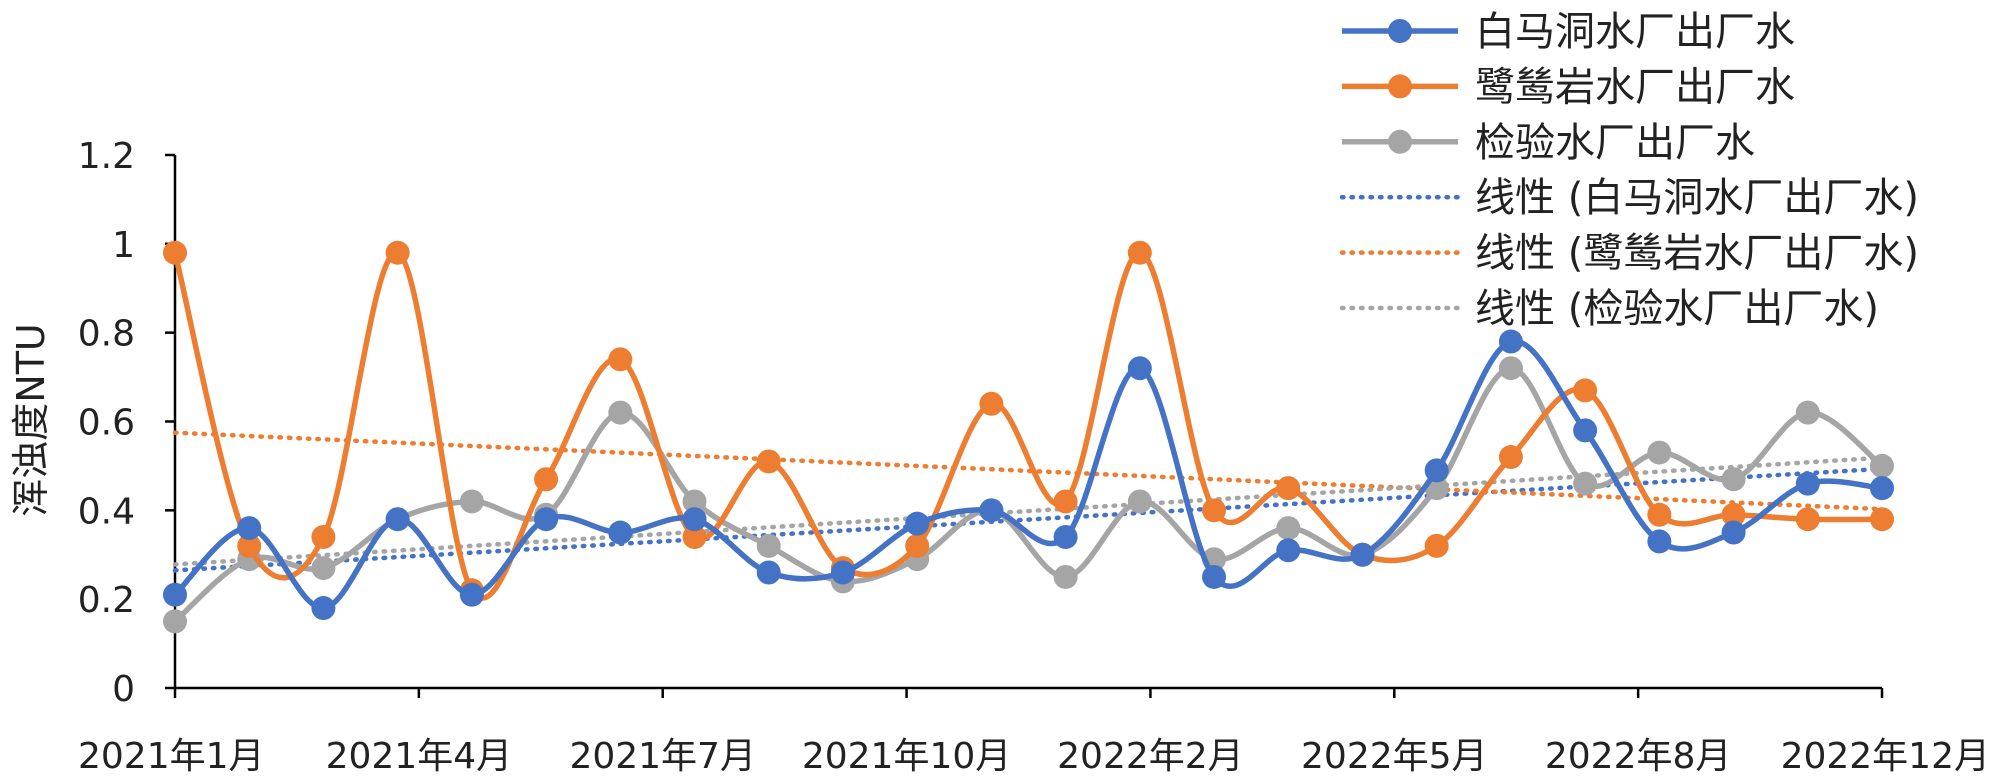 This screenshot has height=783, width=2000. What do you see at coordinates (1697, 254) in the screenshot?
I see `legend-label: 线性 (鹭鸶岩水厂出厂水)` at bounding box center [1697, 254].